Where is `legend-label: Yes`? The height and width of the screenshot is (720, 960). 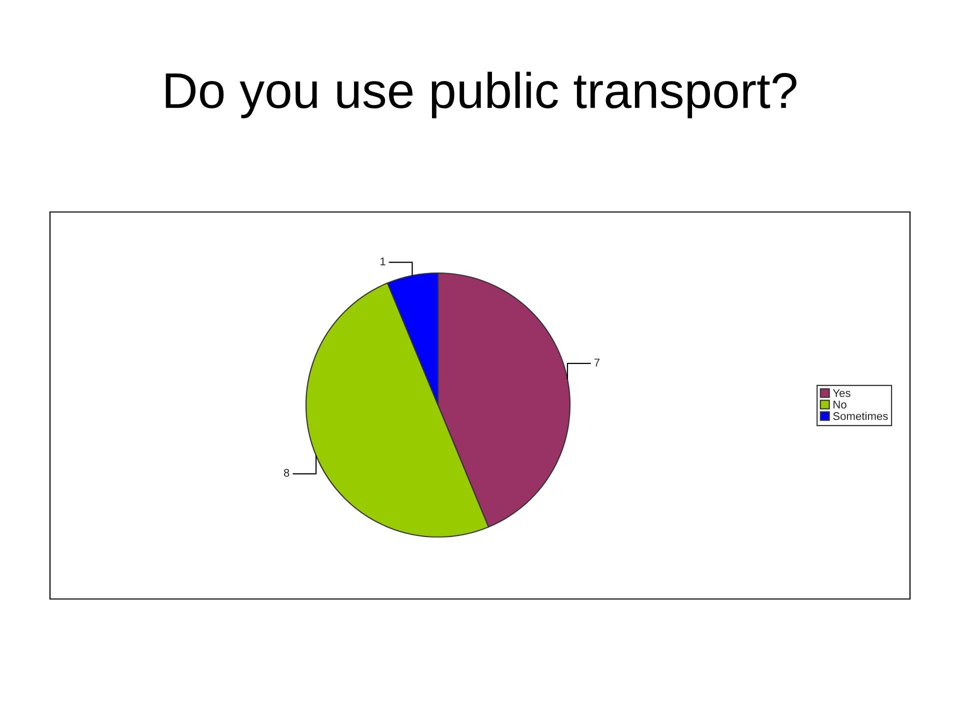
legend-label: Yes is located at coordinates (841, 393).